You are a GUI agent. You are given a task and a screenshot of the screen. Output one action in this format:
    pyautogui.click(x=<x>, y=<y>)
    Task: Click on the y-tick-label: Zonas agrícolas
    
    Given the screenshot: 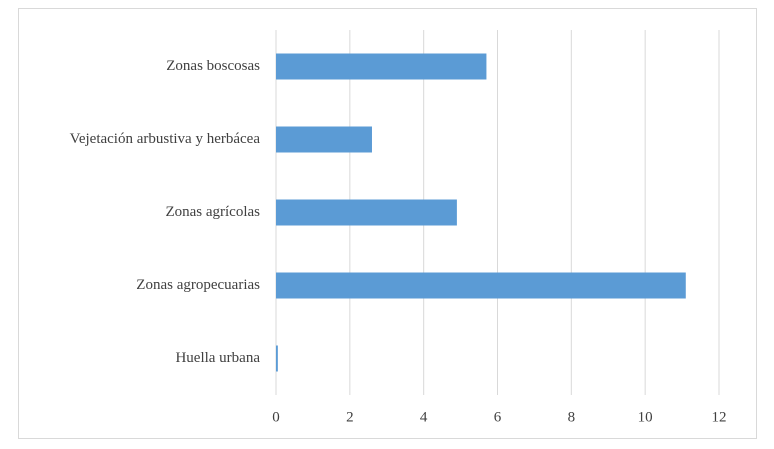 What is the action you would take?
    pyautogui.click(x=212, y=212)
    